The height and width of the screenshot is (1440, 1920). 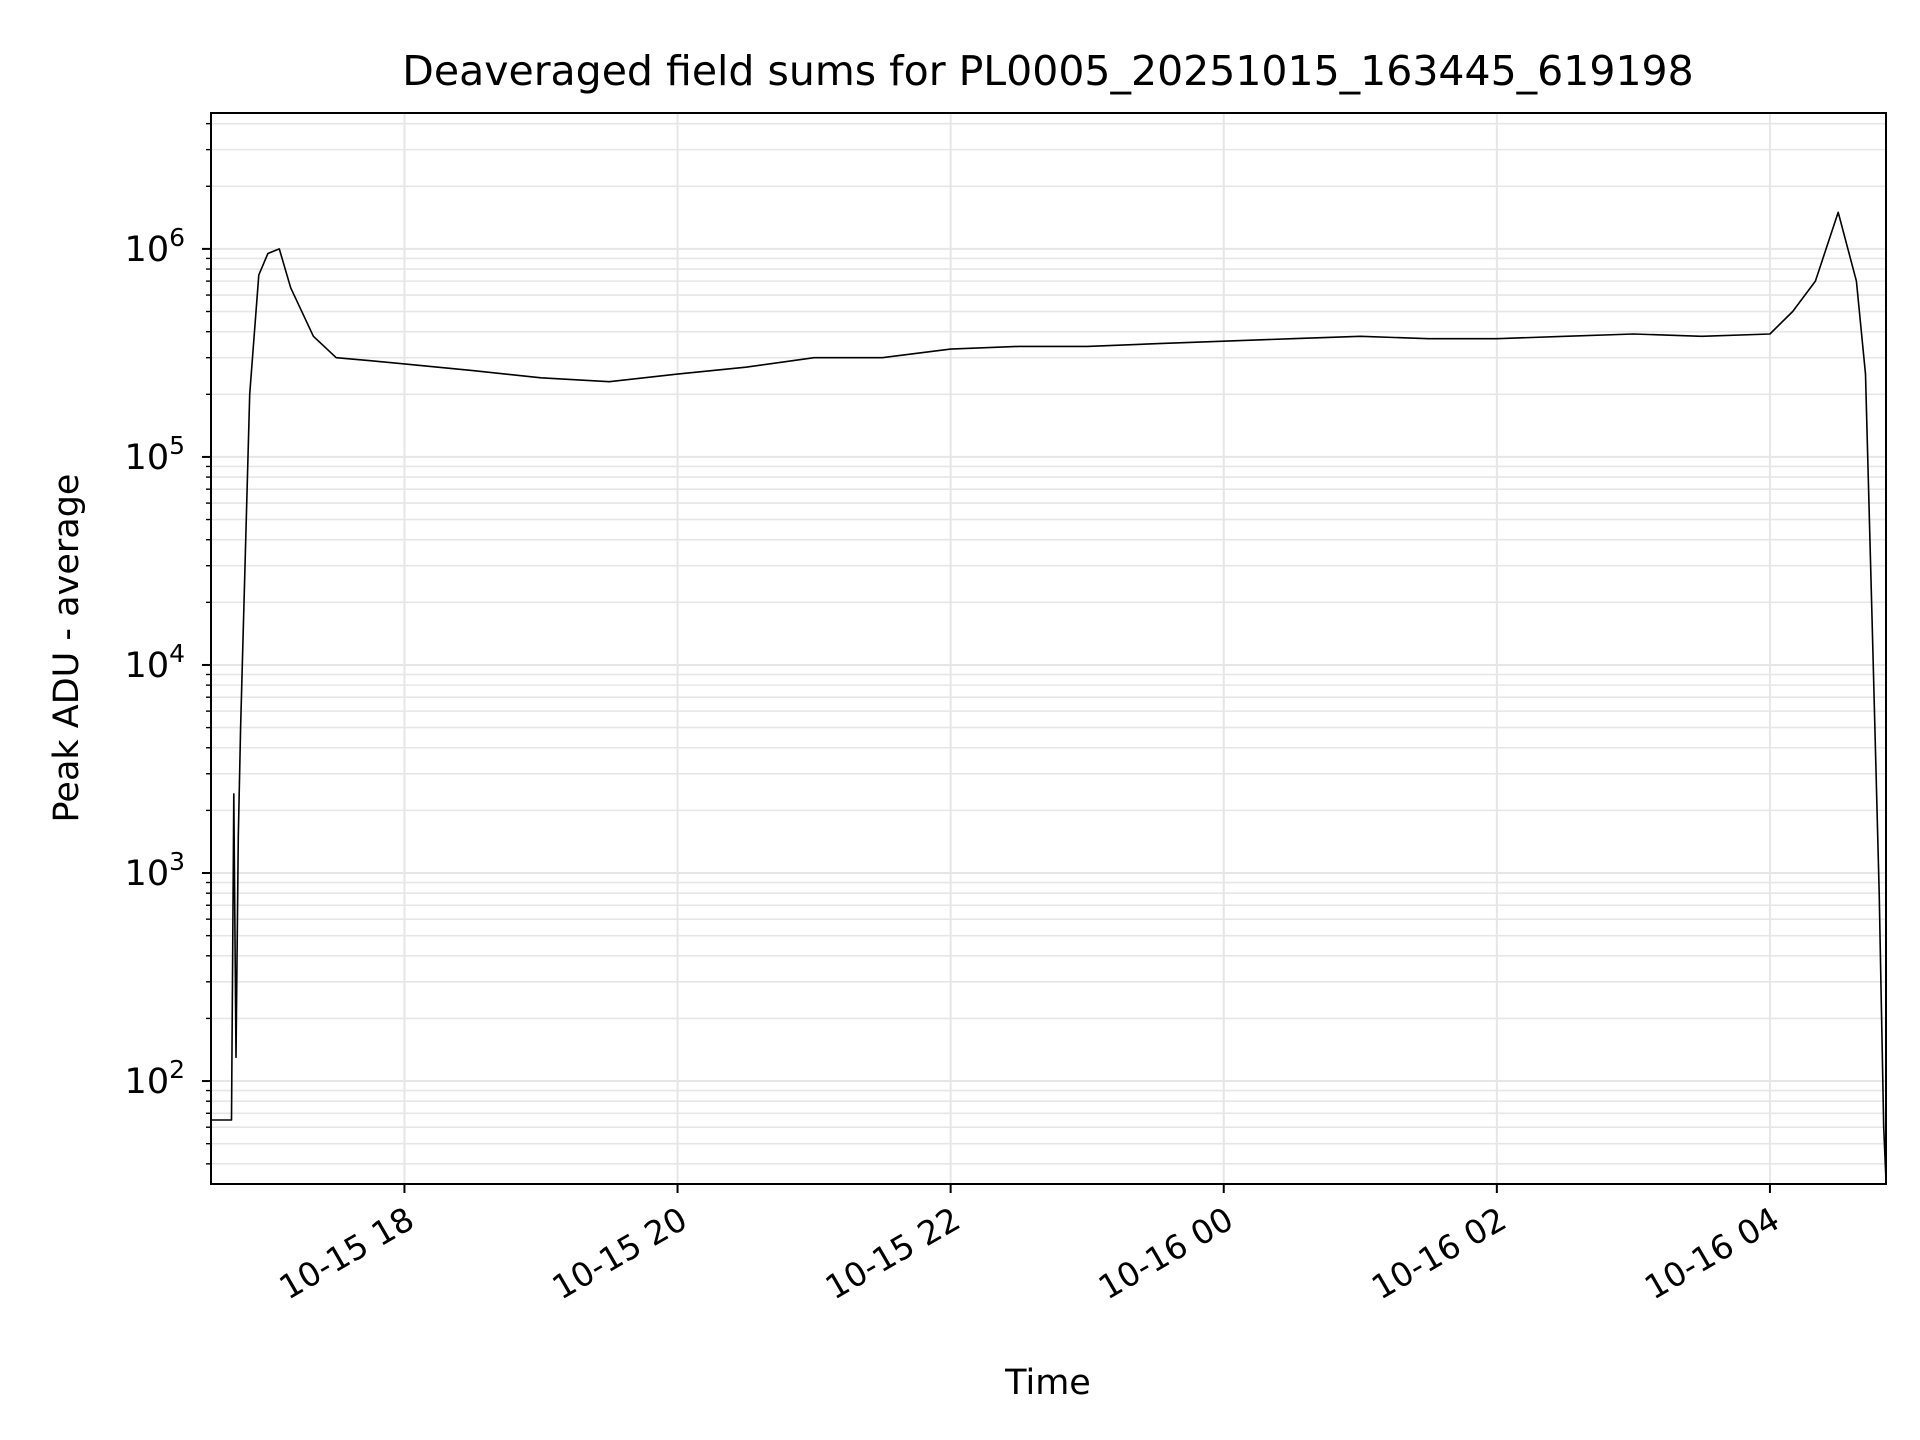 I want to click on y-tick-label: 10⁵, so click(x=155, y=454).